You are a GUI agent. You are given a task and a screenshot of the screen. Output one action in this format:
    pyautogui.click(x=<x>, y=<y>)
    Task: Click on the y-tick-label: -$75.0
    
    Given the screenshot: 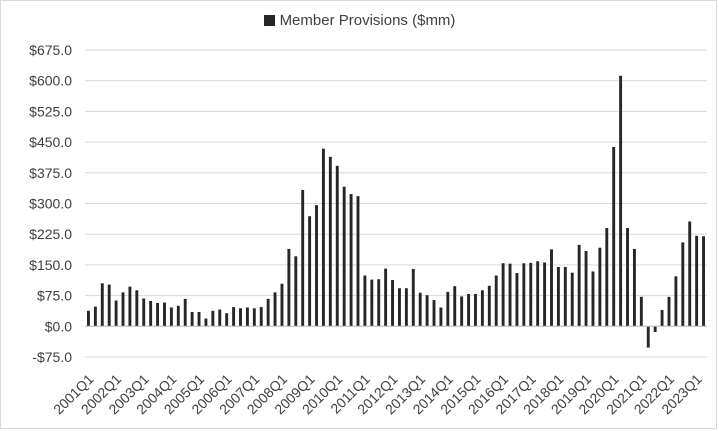 What is the action you would take?
    pyautogui.click(x=52, y=357)
    